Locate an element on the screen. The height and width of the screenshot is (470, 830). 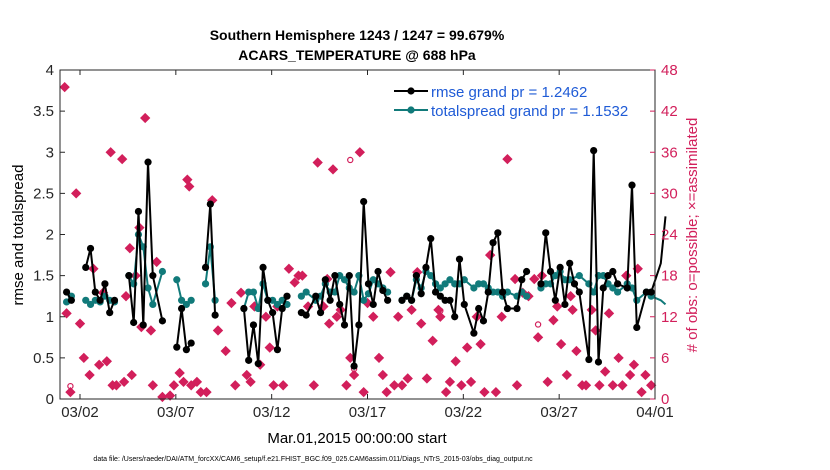
y-right-tick-label: 36 is located at coordinates (669, 152).